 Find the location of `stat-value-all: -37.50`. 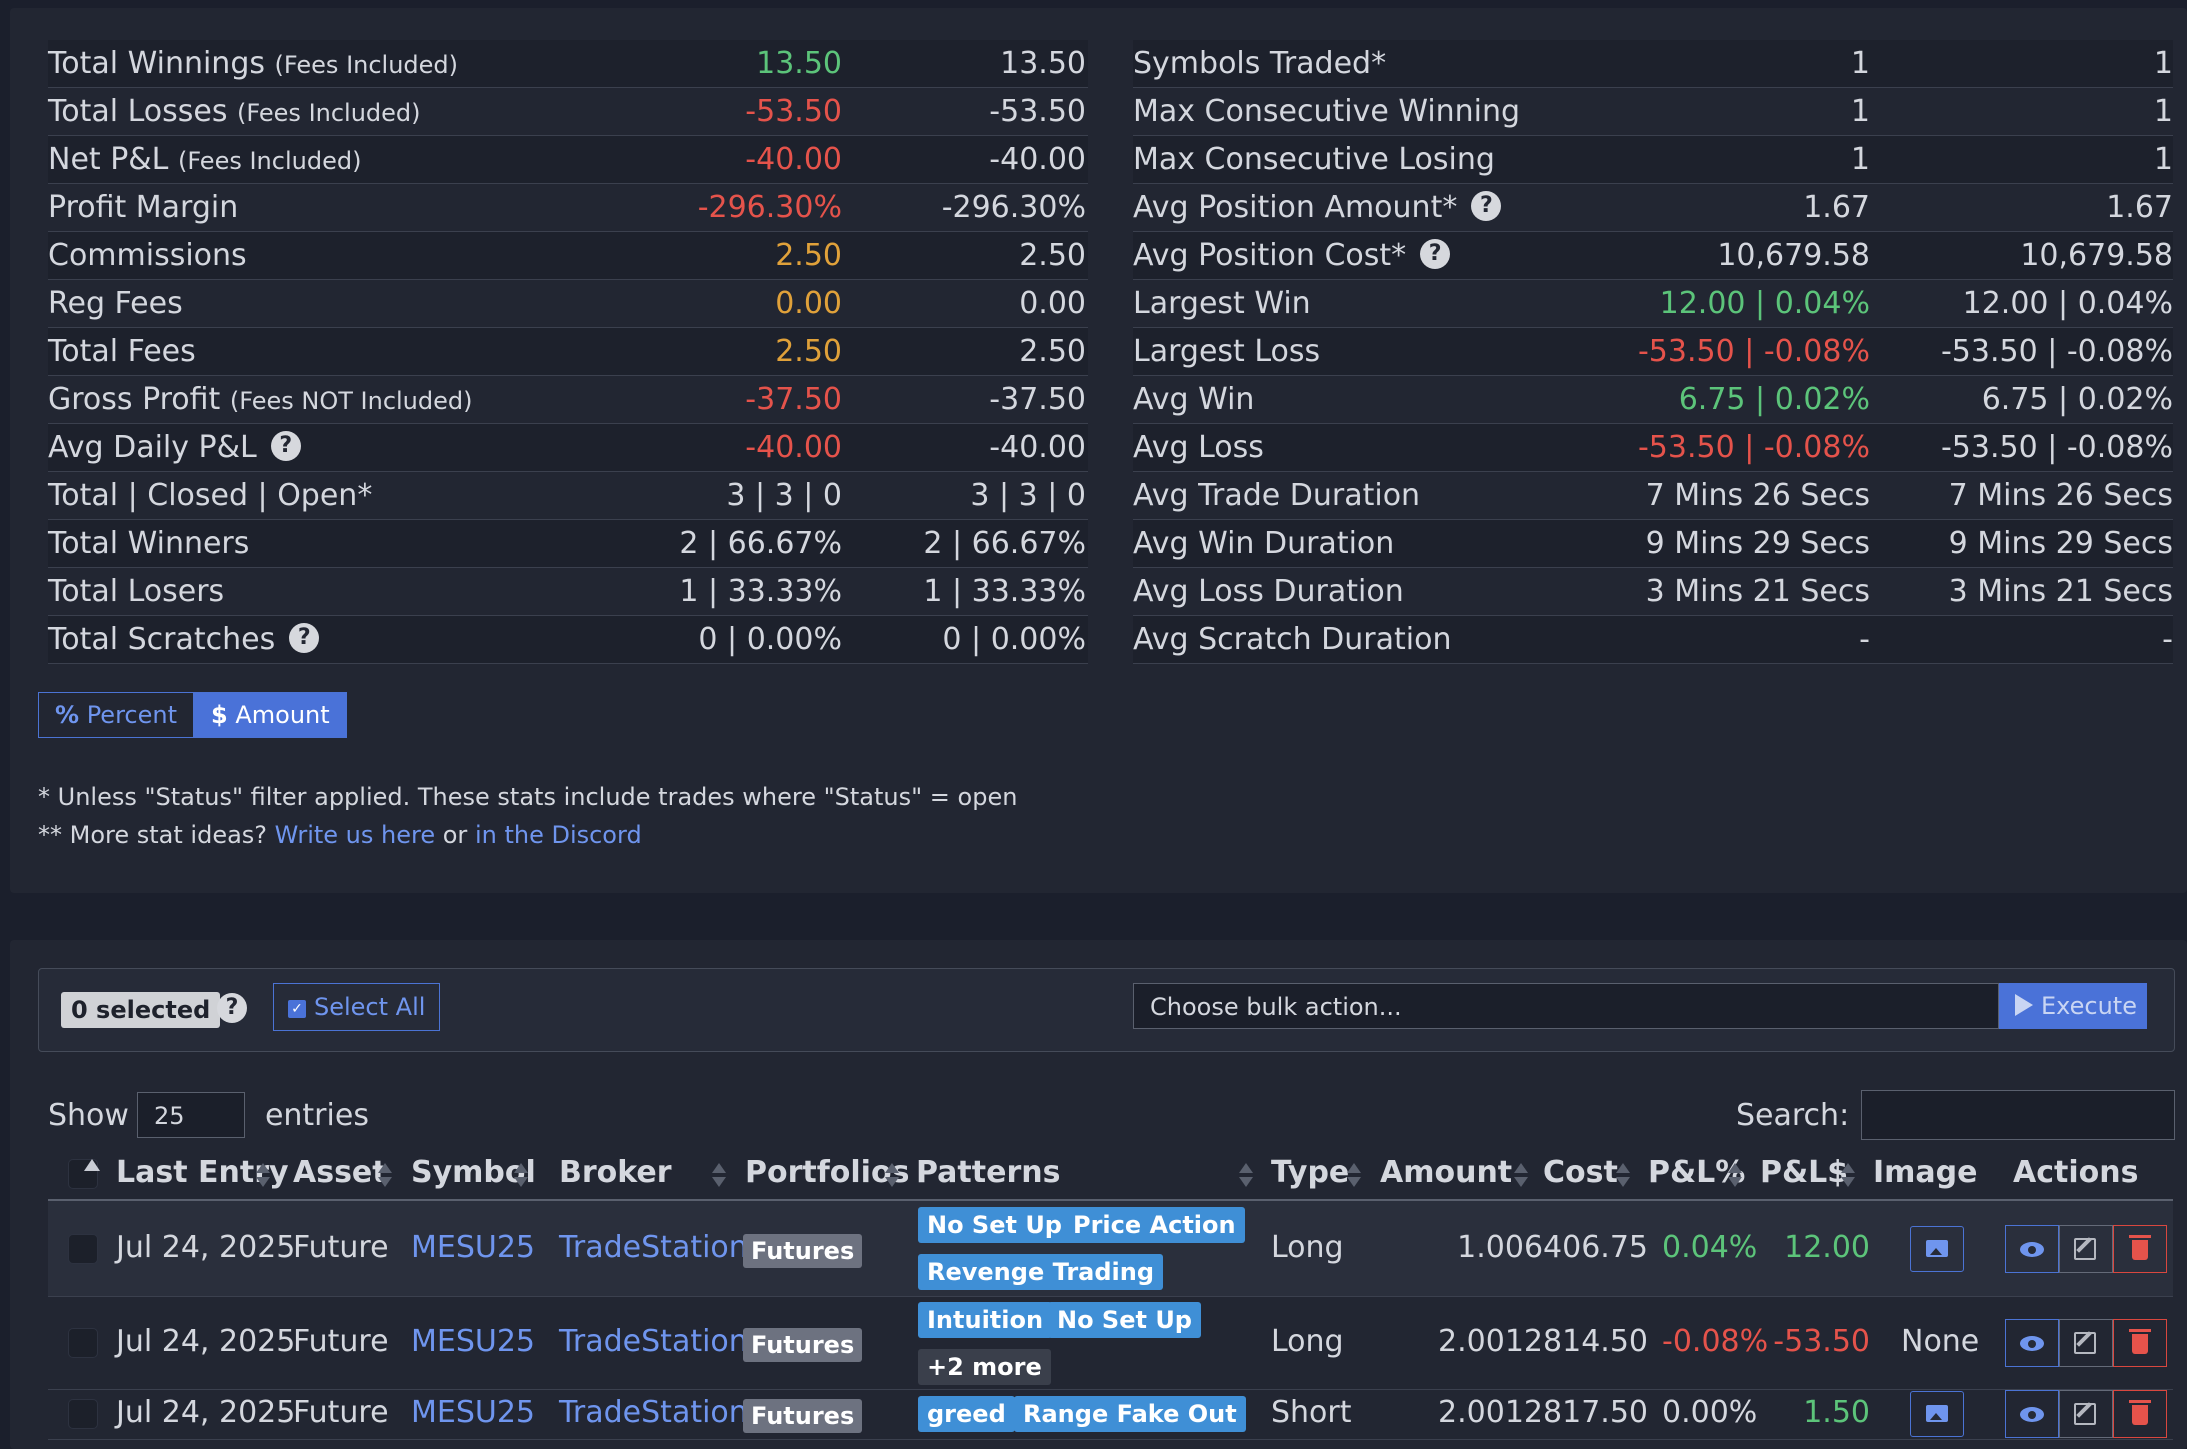

stat-value-all: -37.50 is located at coordinates (1037, 399).